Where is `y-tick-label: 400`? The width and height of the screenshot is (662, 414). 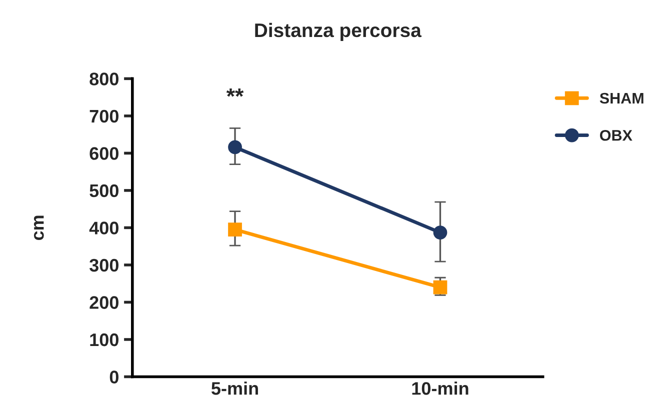
y-tick-label: 400 is located at coordinates (103, 228).